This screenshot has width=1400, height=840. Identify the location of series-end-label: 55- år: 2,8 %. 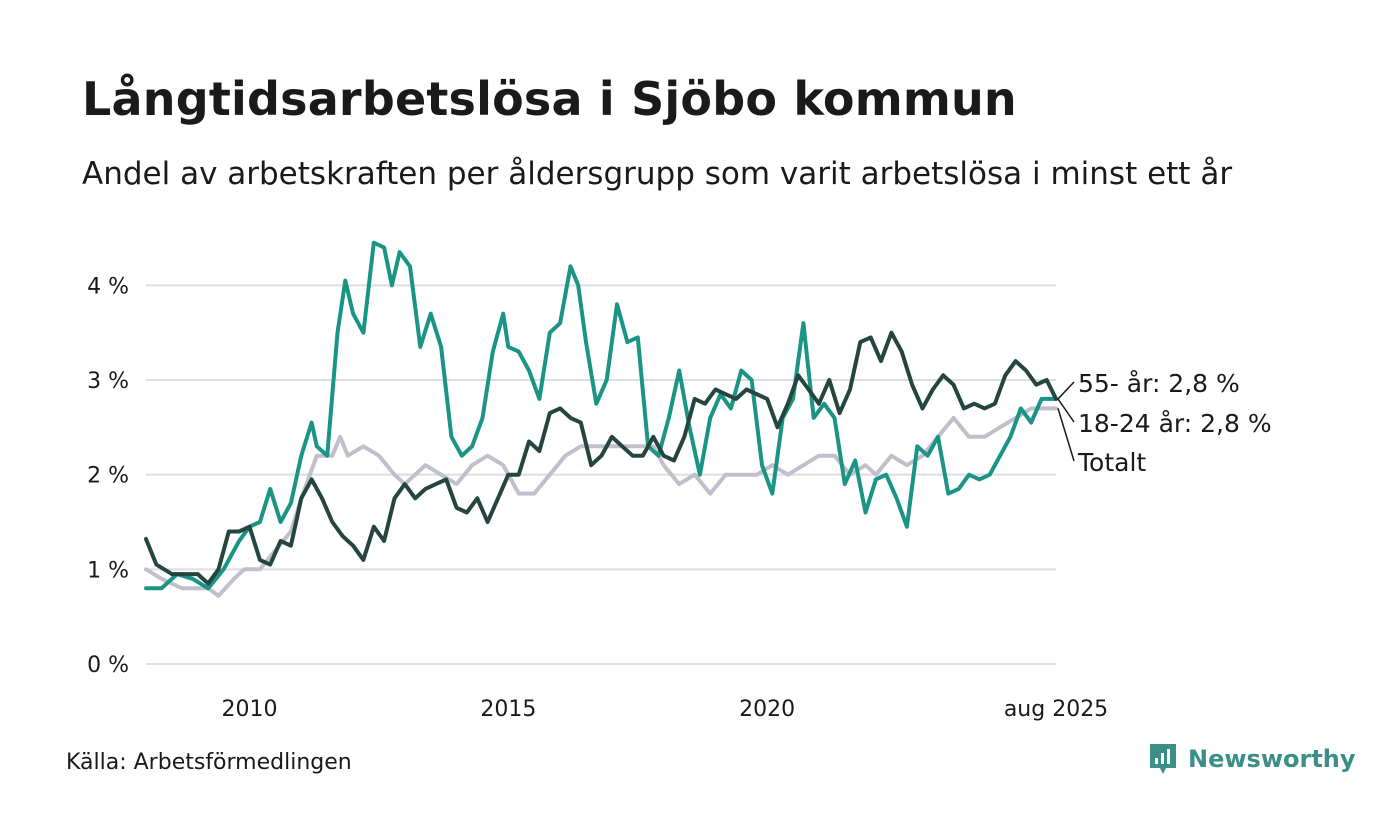
(1159, 383).